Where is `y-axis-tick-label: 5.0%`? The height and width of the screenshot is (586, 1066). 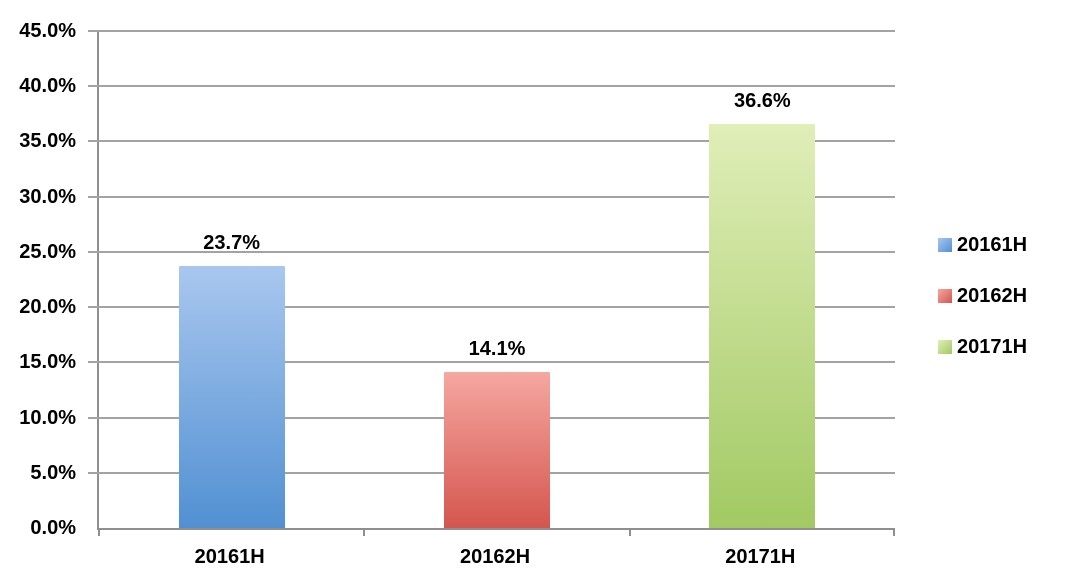
y-axis-tick-label: 5.0% is located at coordinates (53, 472).